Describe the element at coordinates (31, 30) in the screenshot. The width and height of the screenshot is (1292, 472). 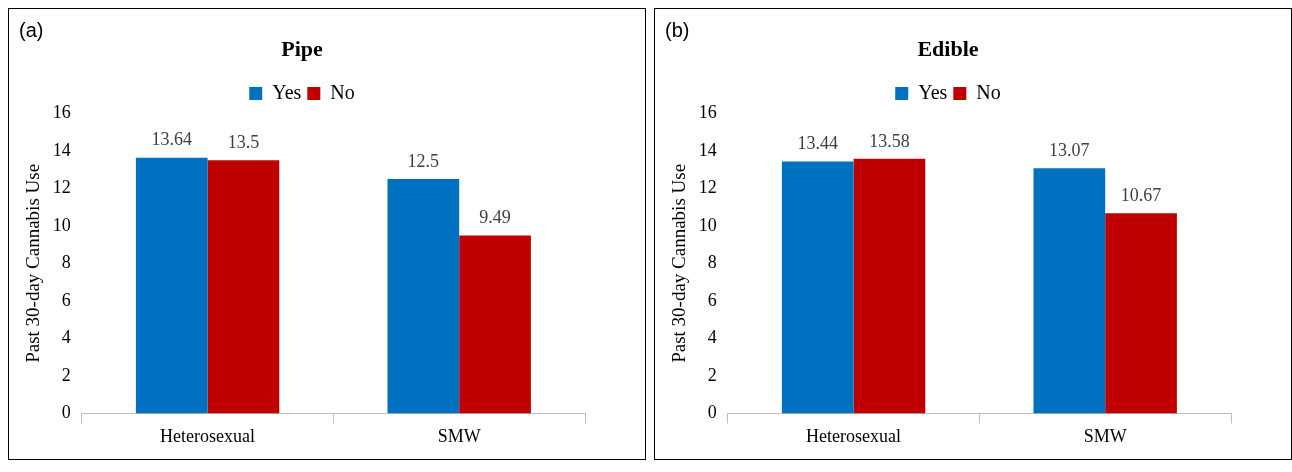
I see `text: (a)` at that location.